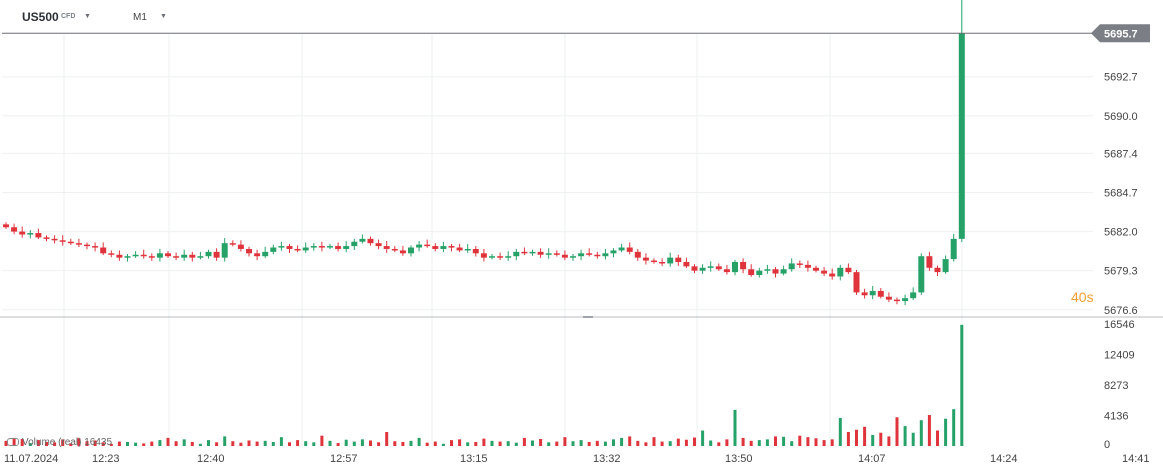  Describe the element at coordinates (739, 459) in the screenshot. I see `time-tick-label: 13:50` at that location.